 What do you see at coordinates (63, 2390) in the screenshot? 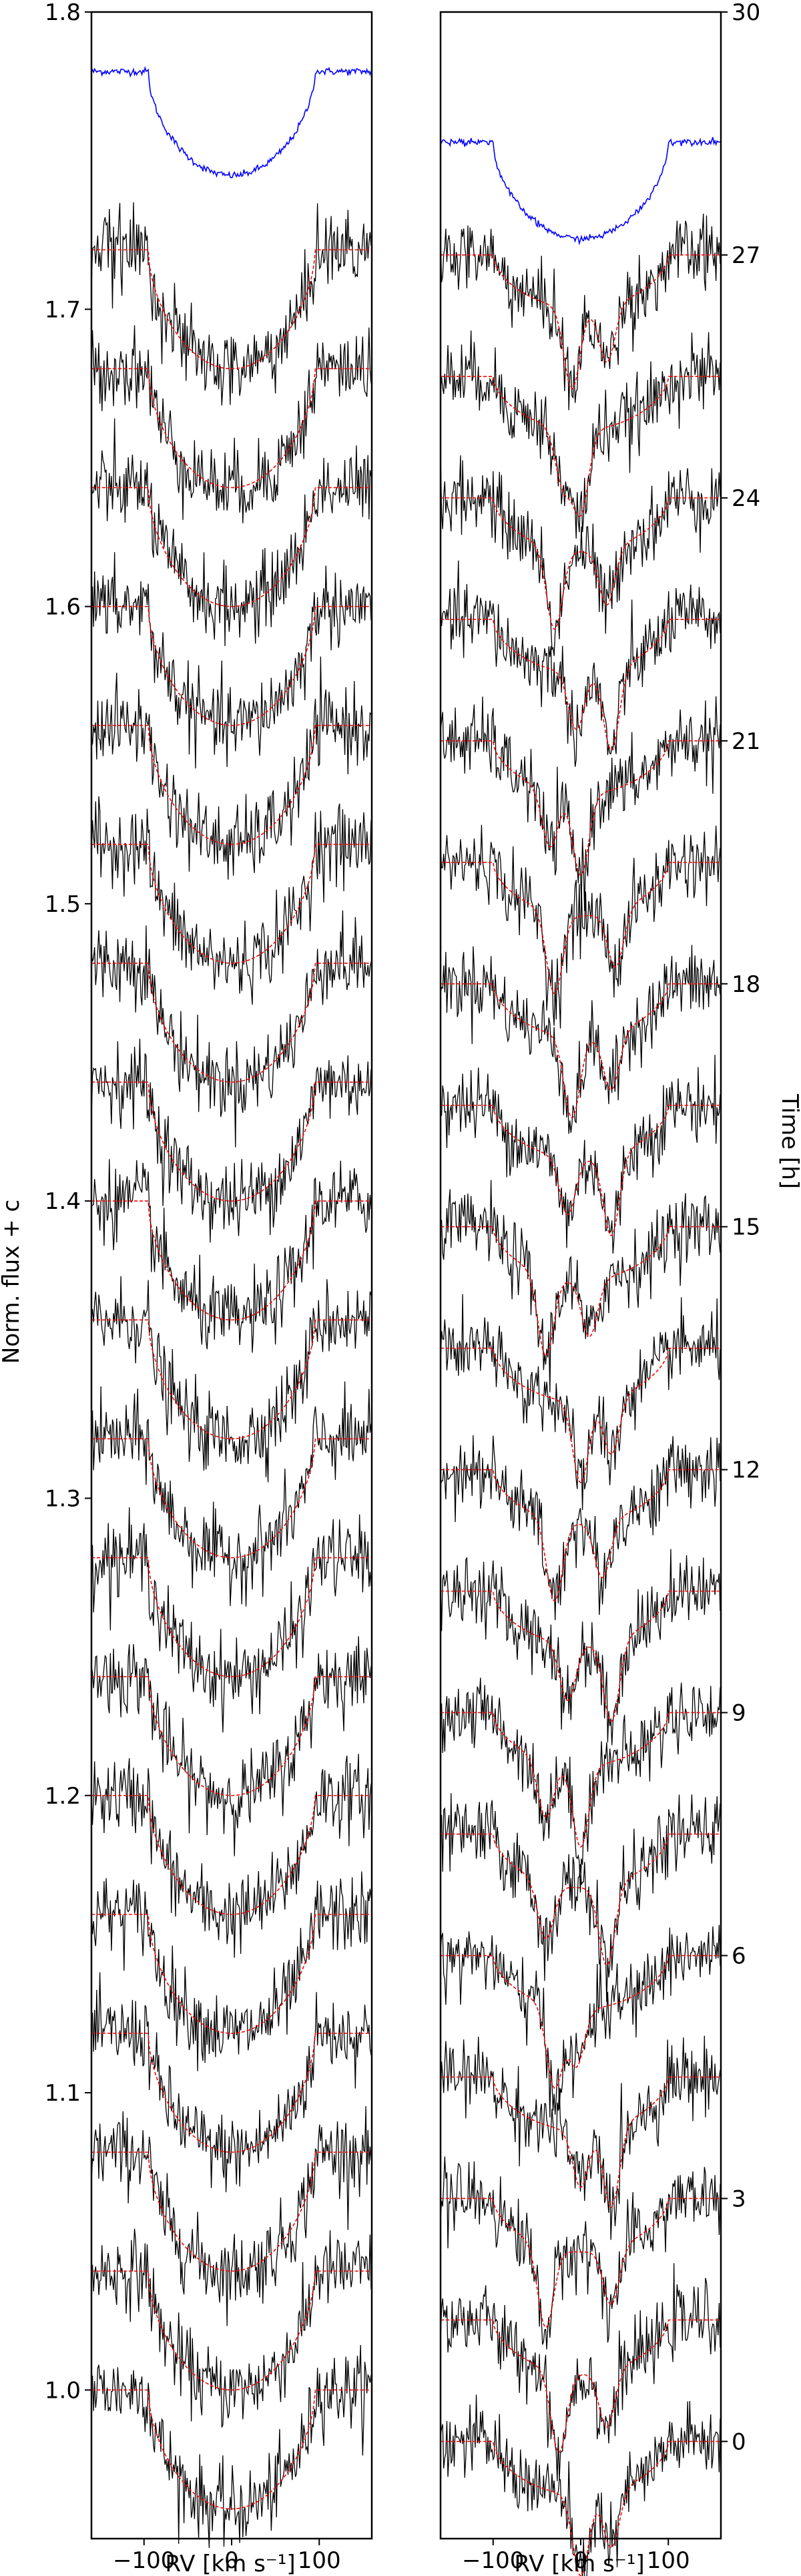
I see `left-y-tick-label-0: 1.0` at bounding box center [63, 2390].